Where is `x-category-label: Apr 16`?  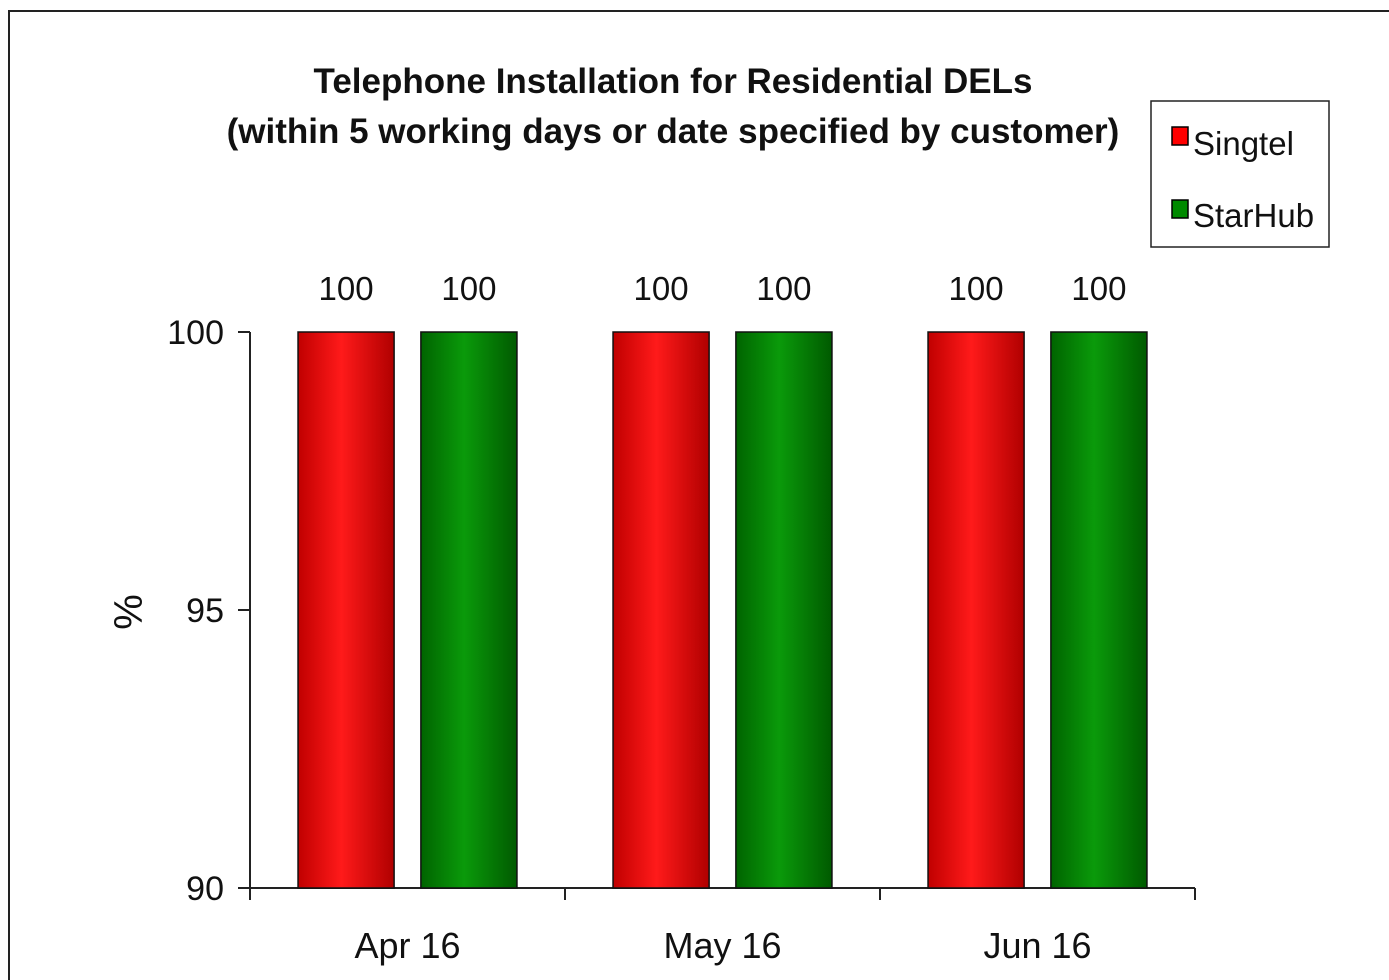 x-category-label: Apr 16 is located at coordinates (407, 945).